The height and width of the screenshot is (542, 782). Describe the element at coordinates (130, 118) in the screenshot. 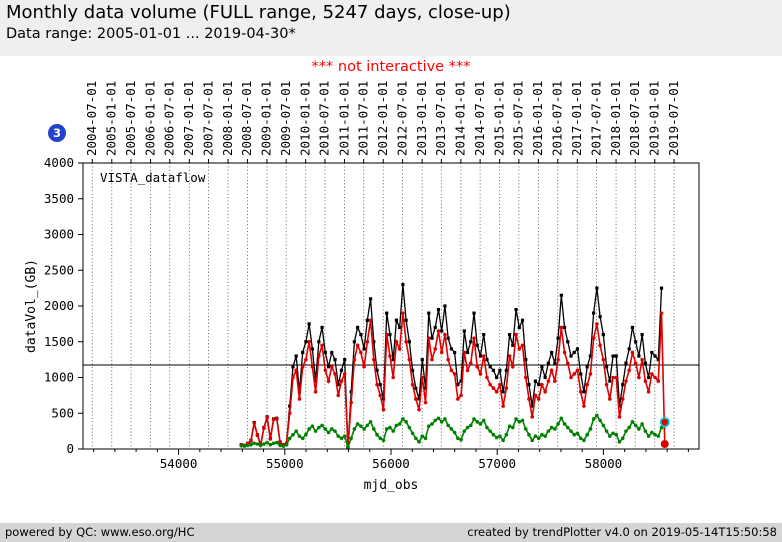

I see `svg-text: 2005-07-01` at that location.